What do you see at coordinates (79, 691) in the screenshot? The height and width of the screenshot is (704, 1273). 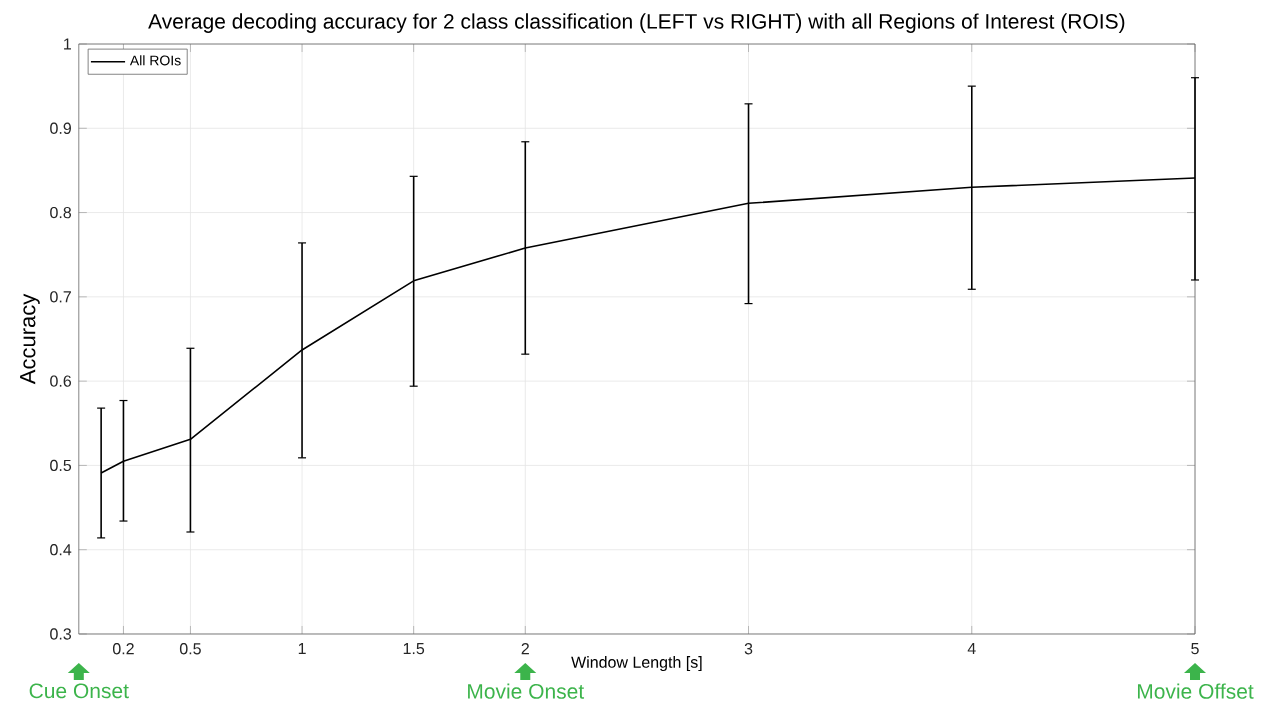 I see `text: Cue Onset` at bounding box center [79, 691].